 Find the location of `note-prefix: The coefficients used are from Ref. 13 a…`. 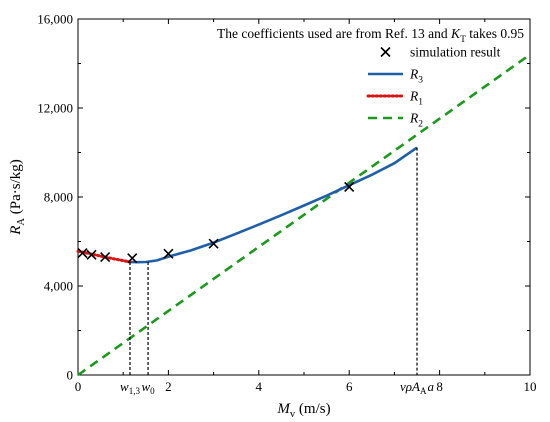

note-prefix: The coefficients used are from Ref. 13 a… is located at coordinates (334, 33).